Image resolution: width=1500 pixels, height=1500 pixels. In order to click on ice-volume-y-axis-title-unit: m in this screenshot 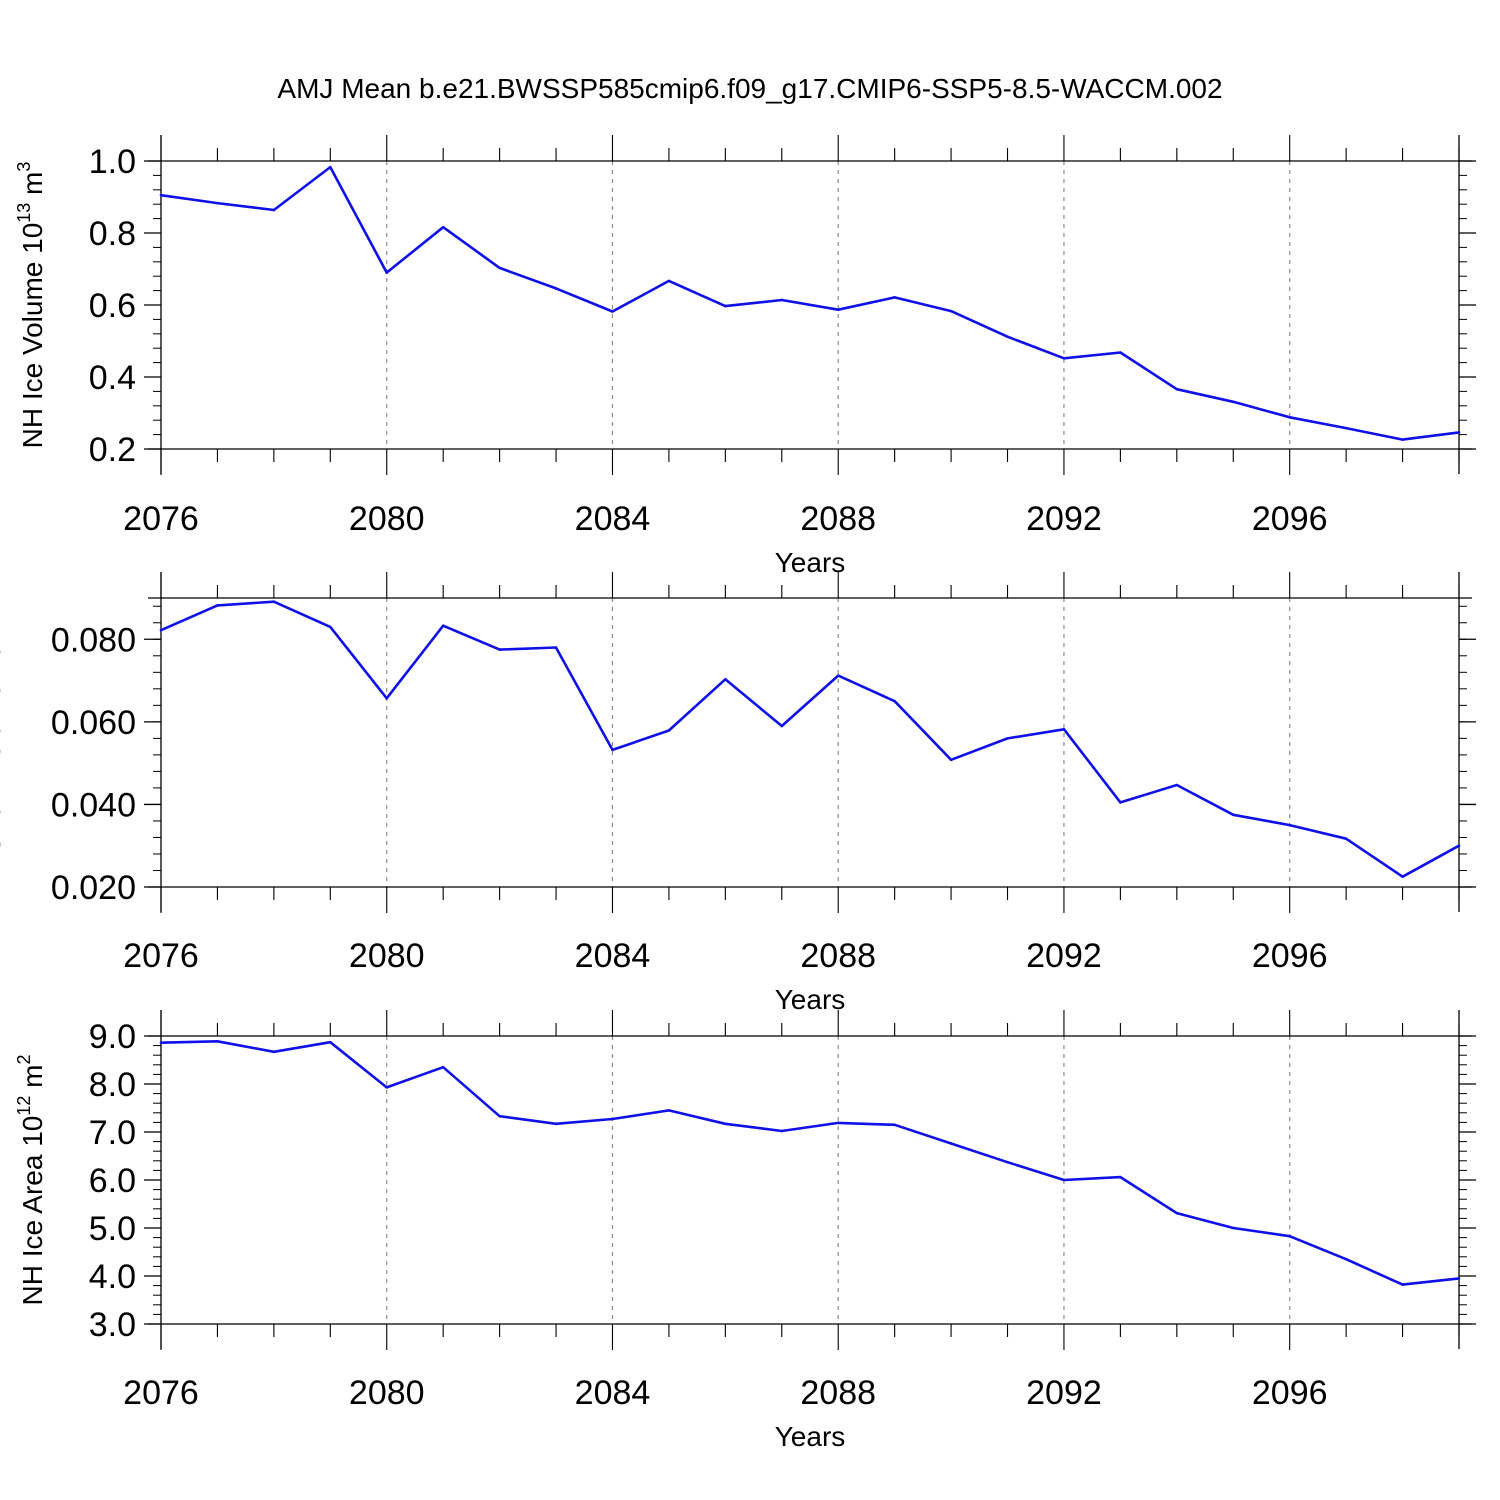, I will do `click(32, 187)`.